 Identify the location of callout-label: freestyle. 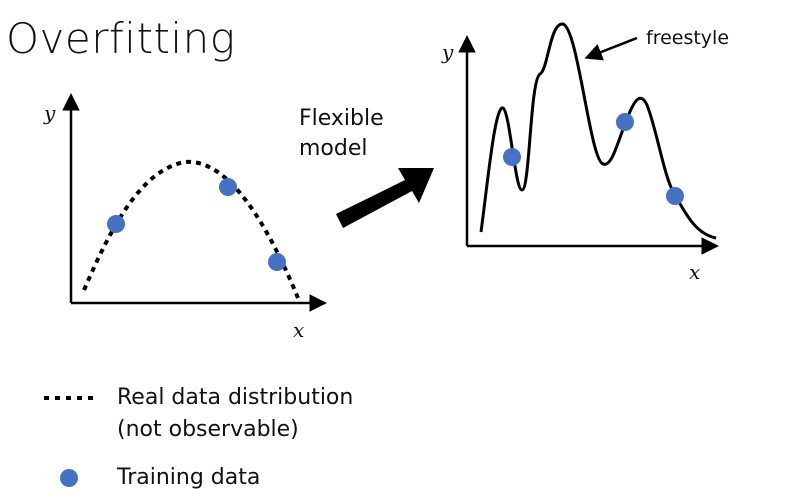
(688, 38).